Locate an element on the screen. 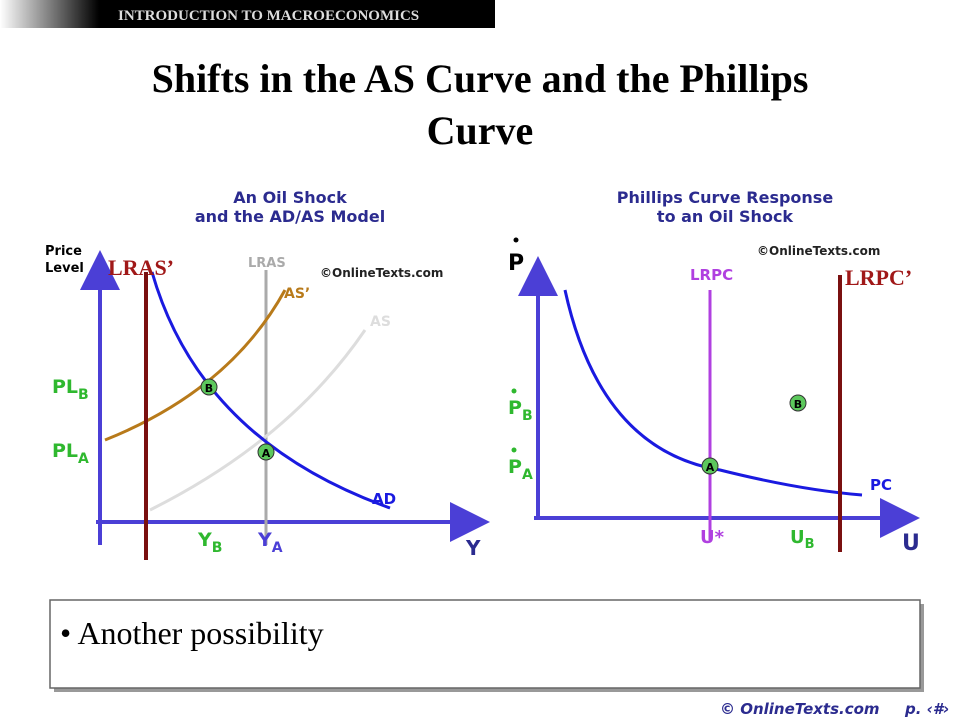 Image resolution: width=960 pixels, height=720 pixels. price-level-label: PLB is located at coordinates (70, 389).